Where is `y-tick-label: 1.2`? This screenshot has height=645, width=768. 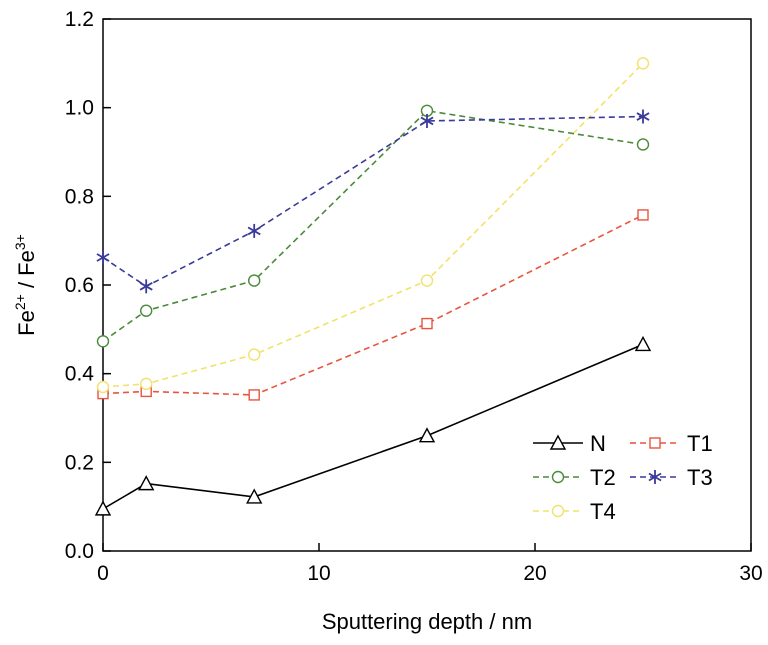 y-tick-label: 1.2 is located at coordinates (79, 19).